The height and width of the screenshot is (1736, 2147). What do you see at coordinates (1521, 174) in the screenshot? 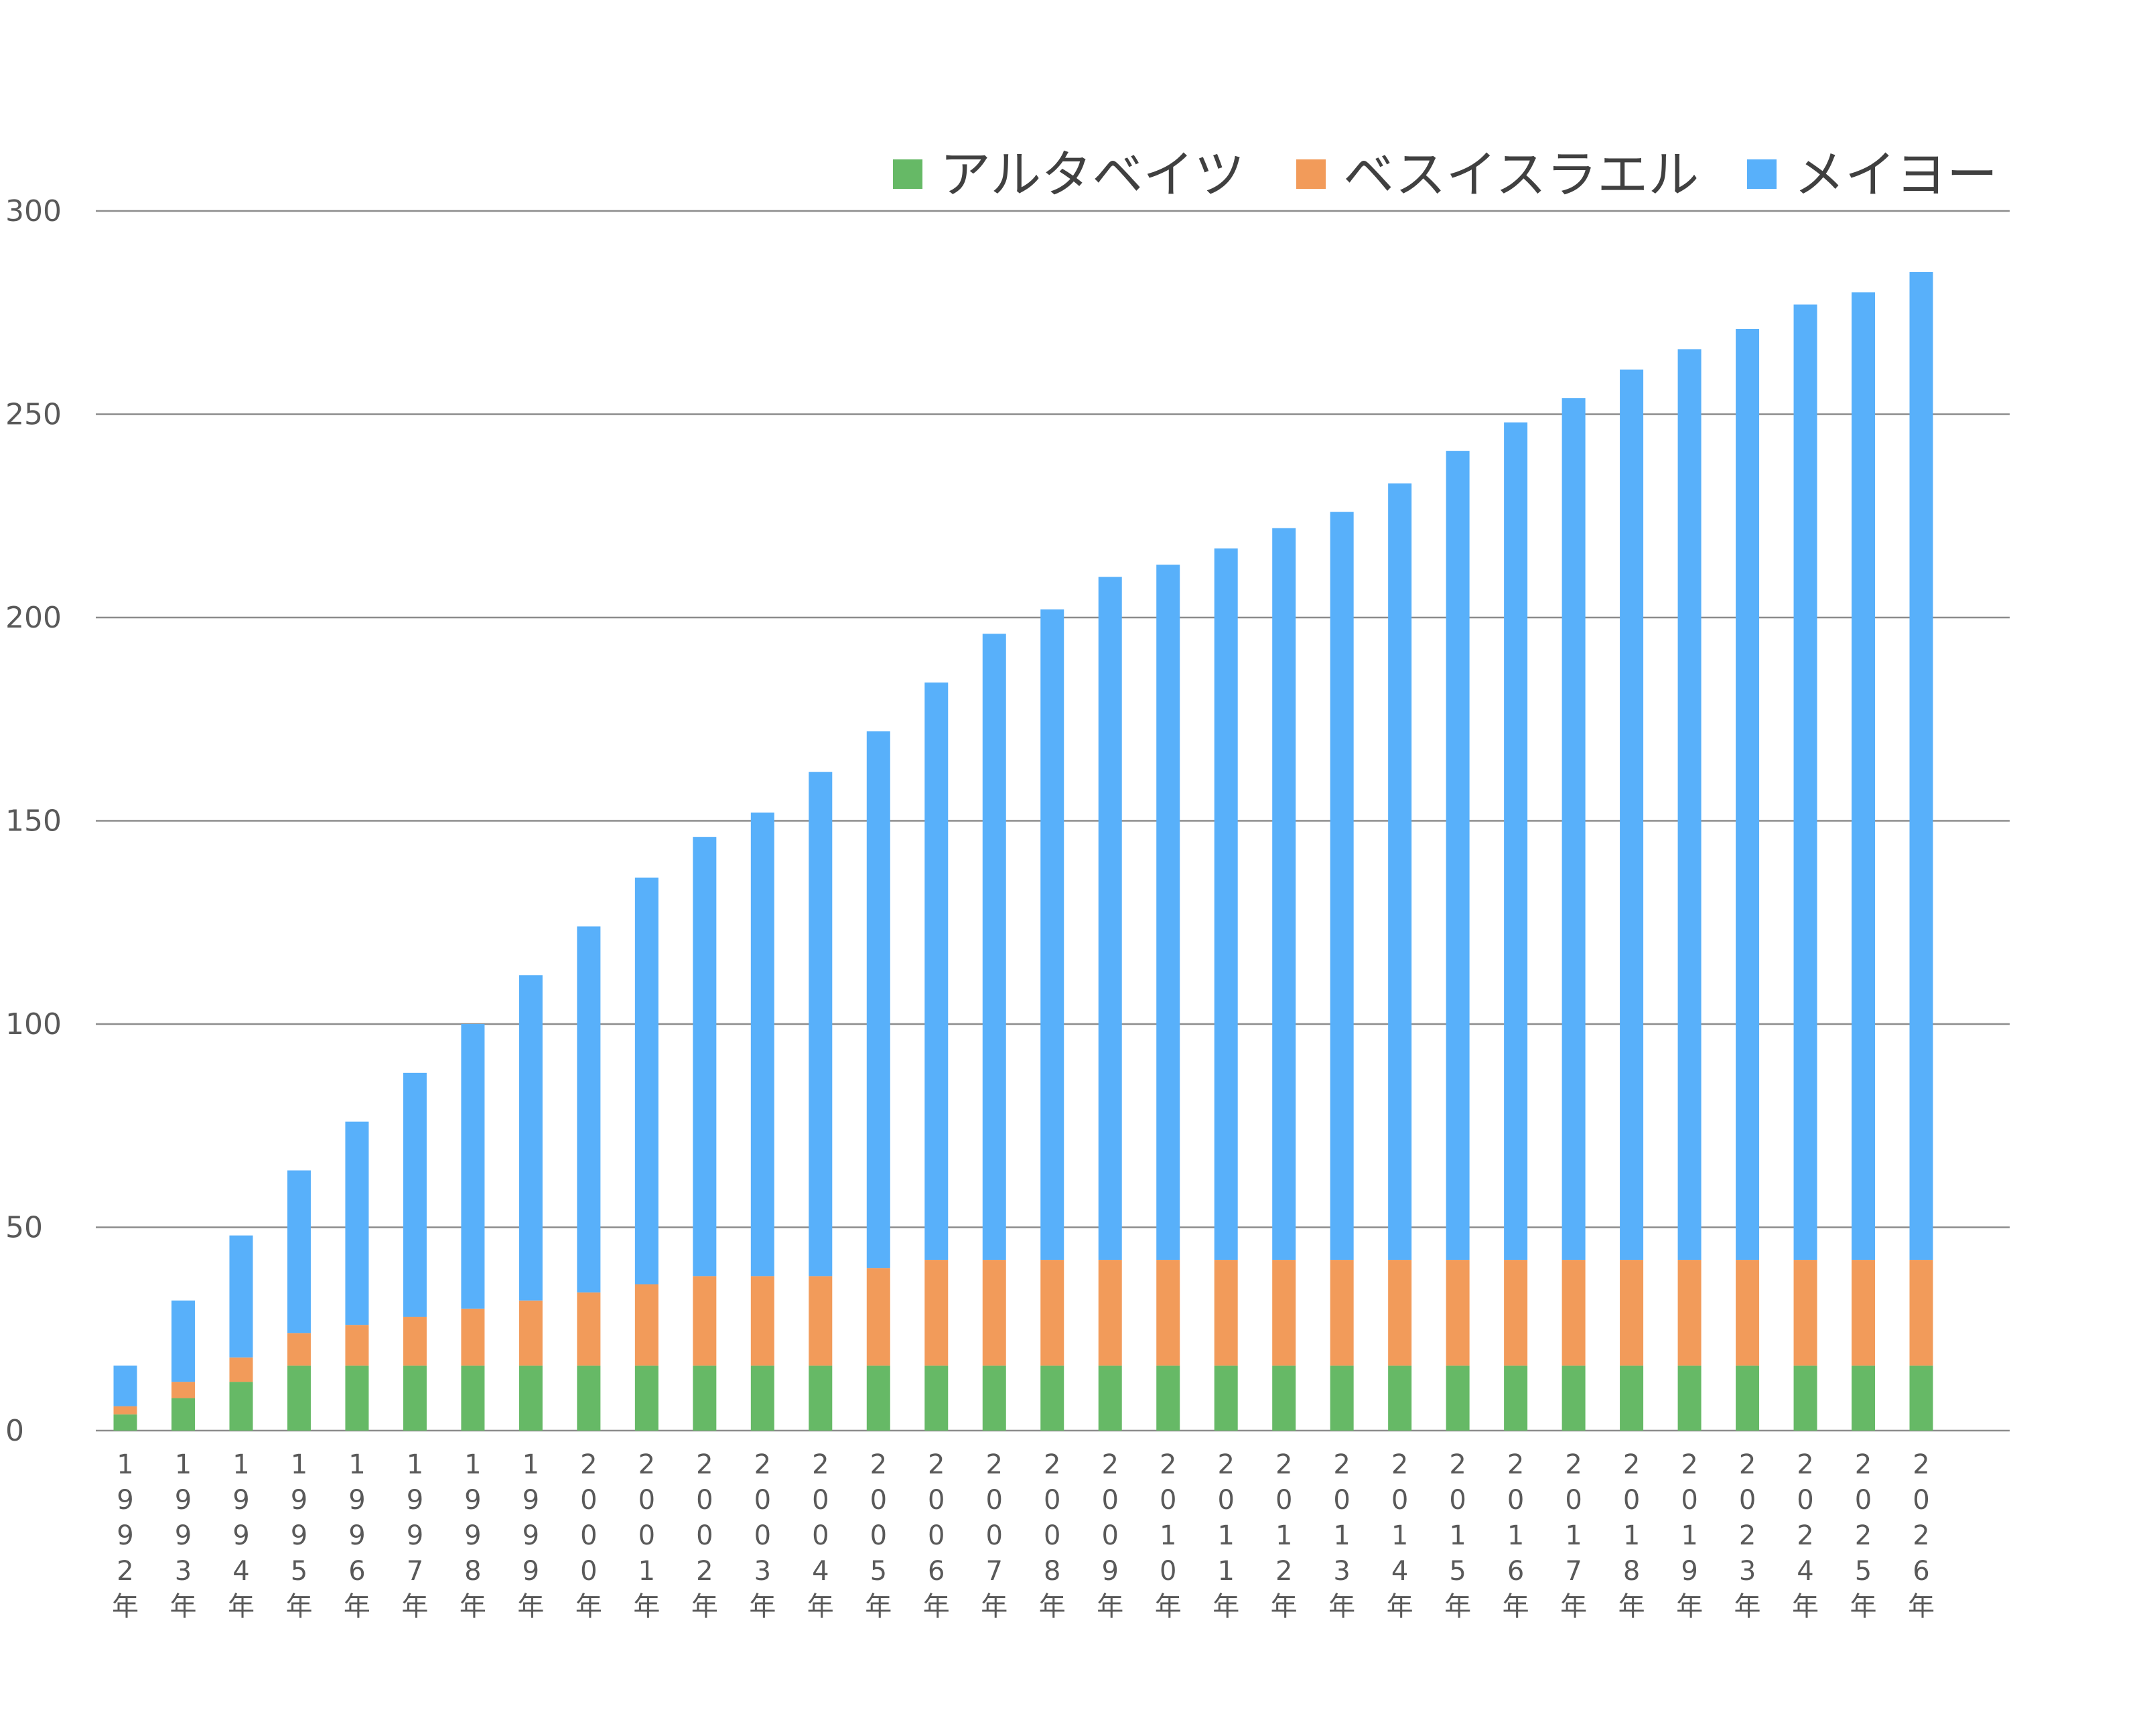
I see `legend-label-2: ベスイスラエル` at bounding box center [1521, 174].